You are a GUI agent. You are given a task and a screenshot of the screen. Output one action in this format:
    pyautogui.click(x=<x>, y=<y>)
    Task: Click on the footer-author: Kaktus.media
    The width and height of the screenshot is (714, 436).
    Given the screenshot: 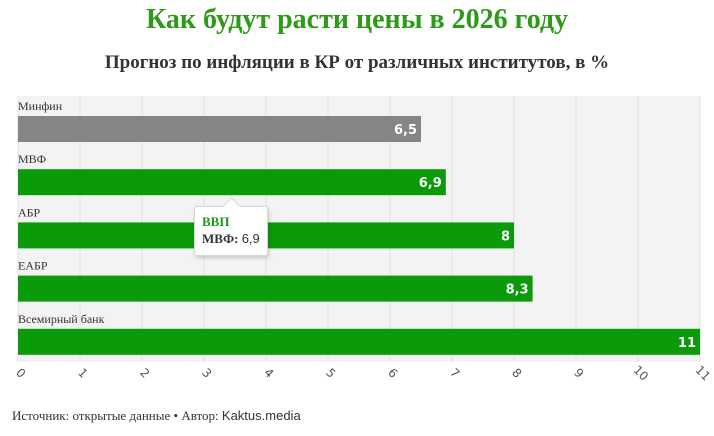 What is the action you would take?
    pyautogui.click(x=261, y=415)
    